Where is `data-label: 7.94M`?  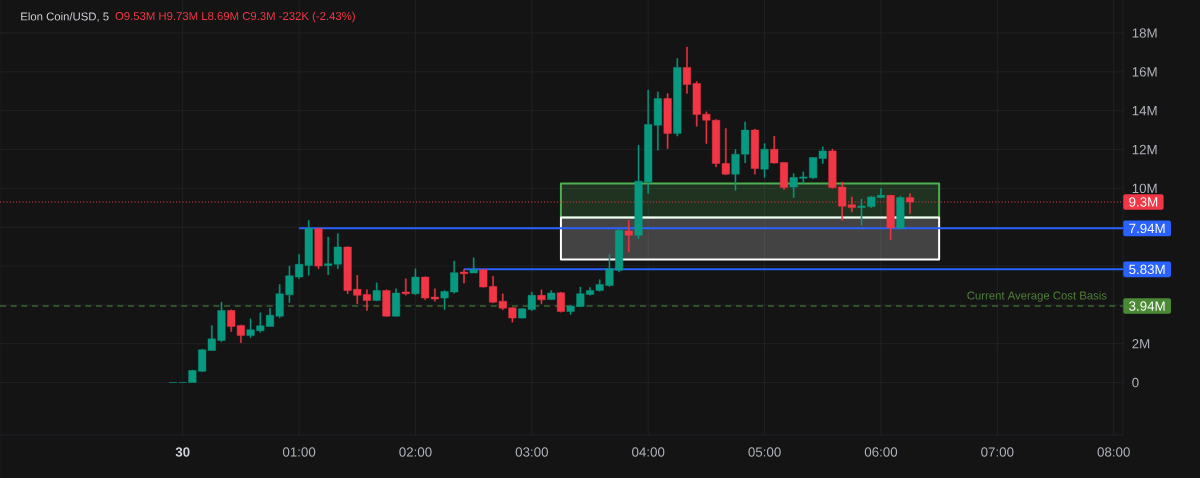
data-label: 7.94M is located at coordinates (1147, 228).